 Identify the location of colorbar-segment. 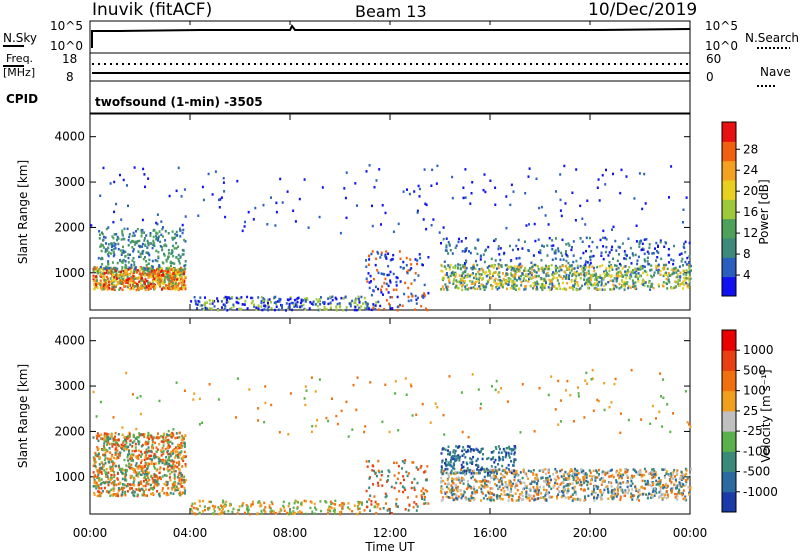
(729, 190).